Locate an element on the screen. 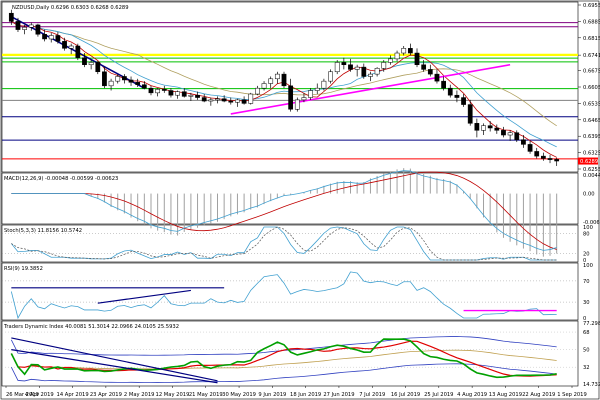 This screenshot has height=400, width=600. tdi-lower-band is located at coordinates (283, 373).